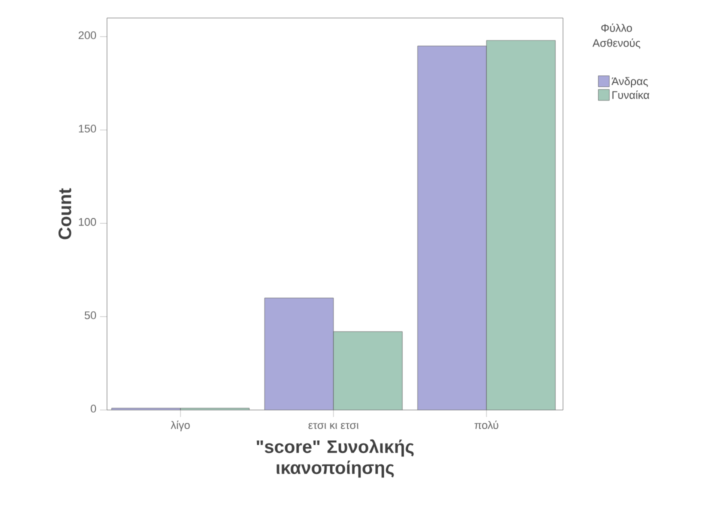 The width and height of the screenshot is (709, 529). What do you see at coordinates (486, 425) in the screenshot?
I see `x-tick-label: πολύ` at bounding box center [486, 425].